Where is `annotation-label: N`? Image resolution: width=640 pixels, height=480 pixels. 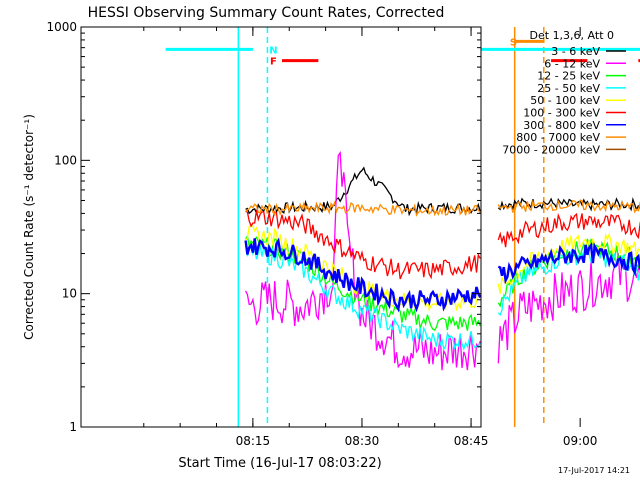
annotation-label: N is located at coordinates (273, 50).